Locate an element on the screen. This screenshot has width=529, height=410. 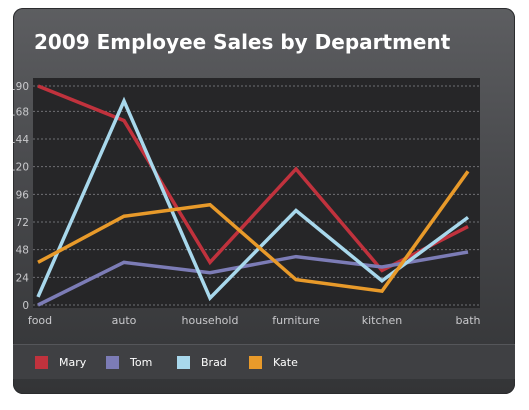
y-tick-label: 0 is located at coordinates (25, 306).